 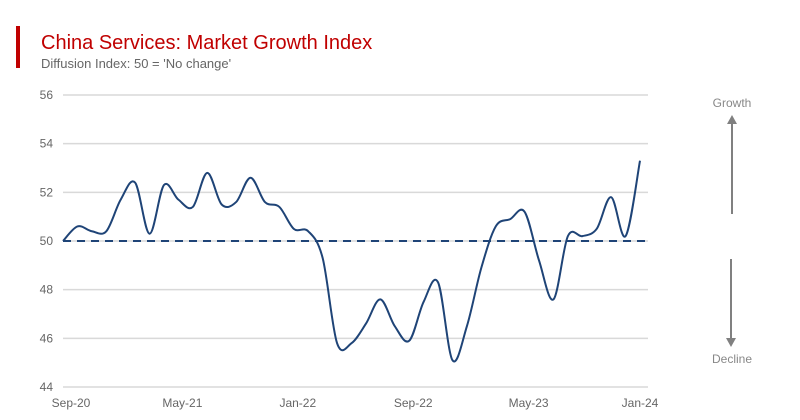 What do you see at coordinates (136, 63) in the screenshot?
I see `chart-subtitle: Diffusion Index: 50 = 'No change'` at bounding box center [136, 63].